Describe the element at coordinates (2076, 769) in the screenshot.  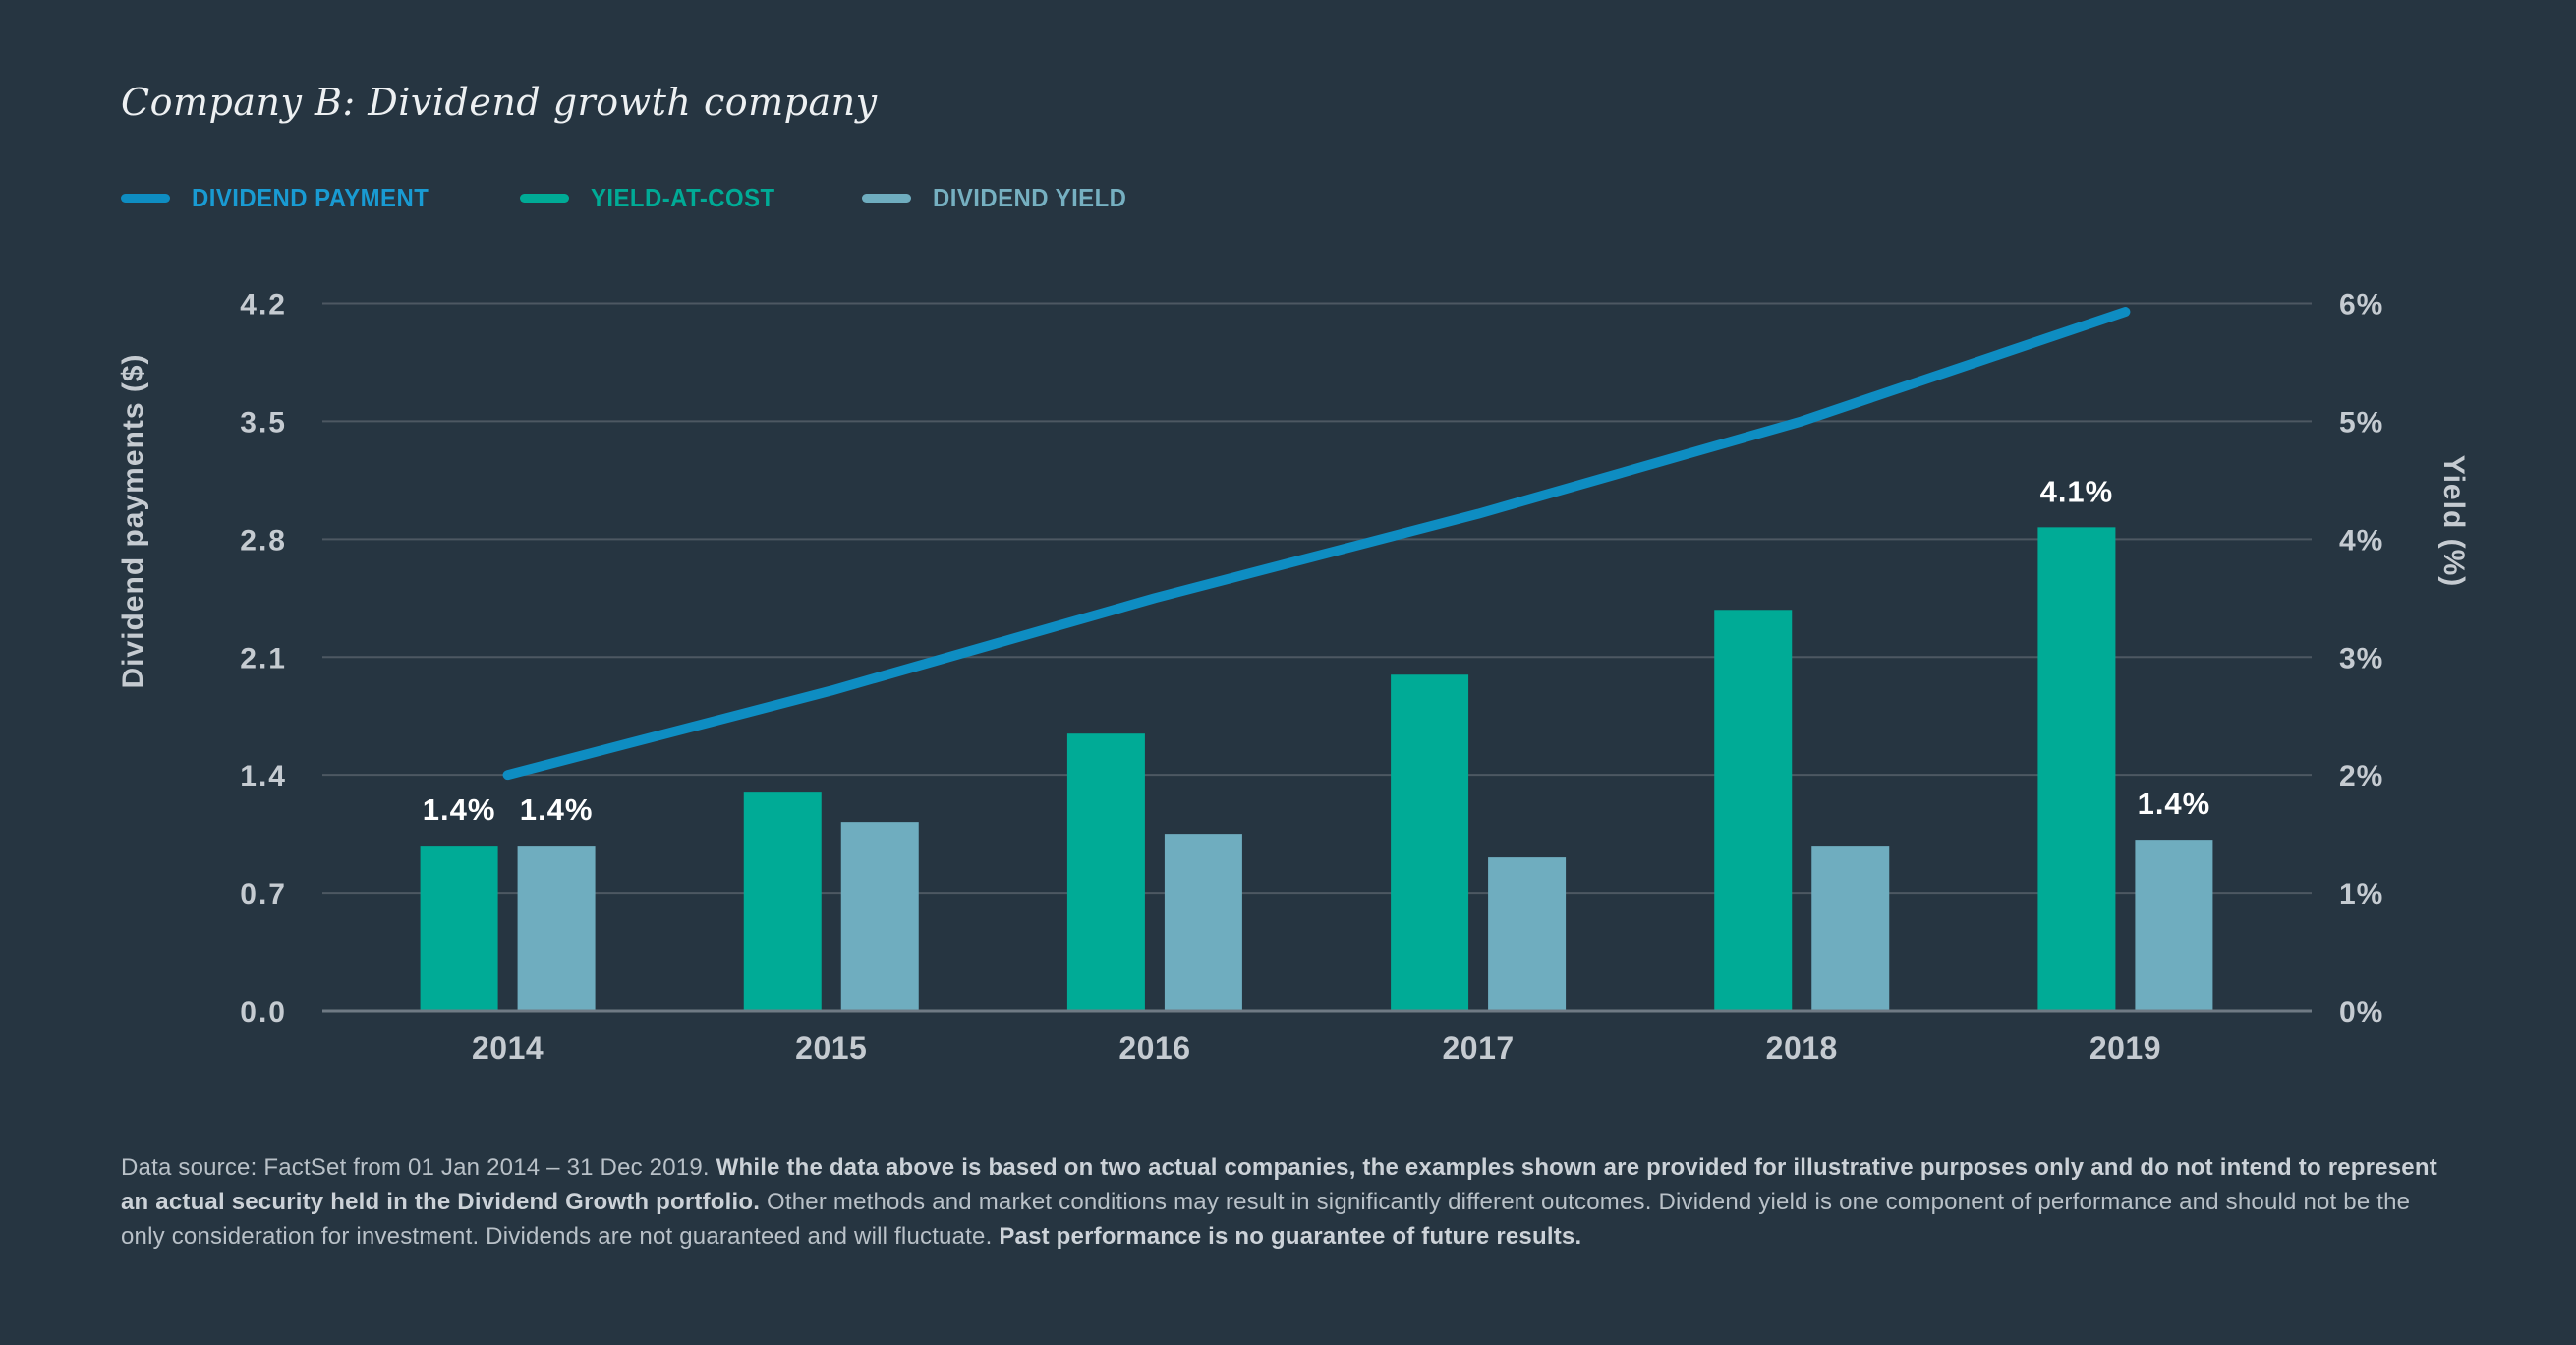
I see `bar-yield-at-cost-2019` at that location.